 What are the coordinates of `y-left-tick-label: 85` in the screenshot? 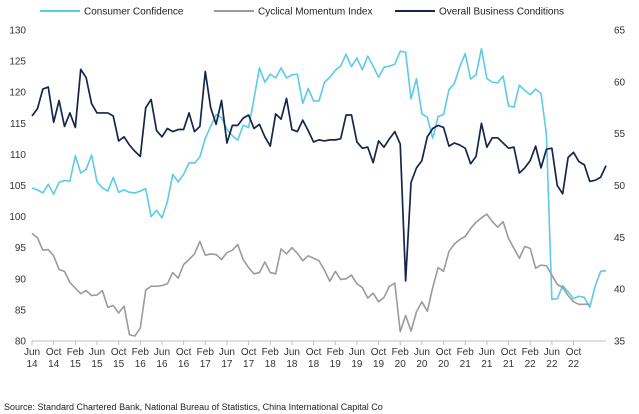 It's located at (21, 310).